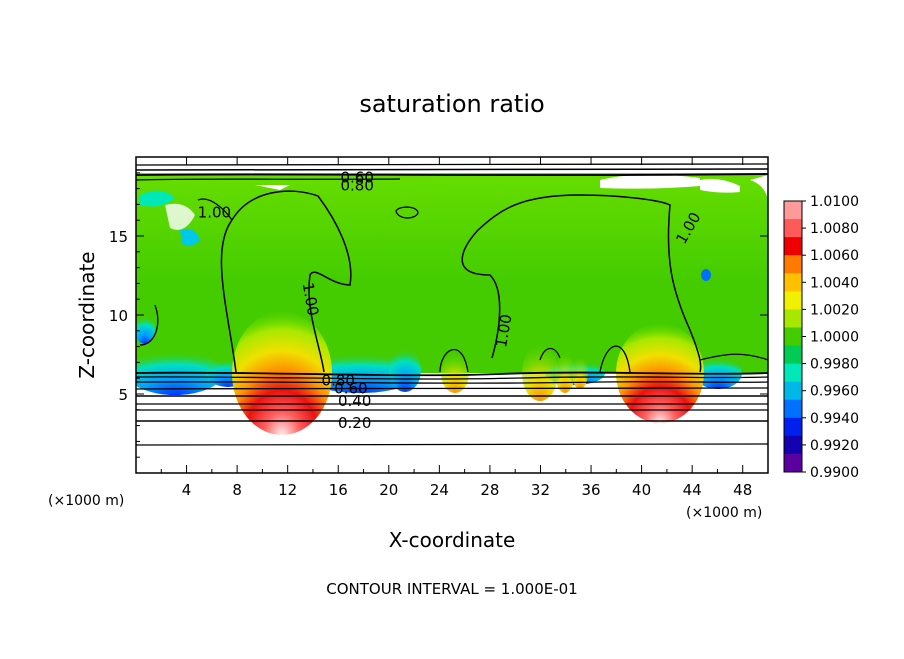 This screenshot has height=659, width=904. Describe the element at coordinates (641, 490) in the screenshot. I see `x-tick-label: 40` at that location.